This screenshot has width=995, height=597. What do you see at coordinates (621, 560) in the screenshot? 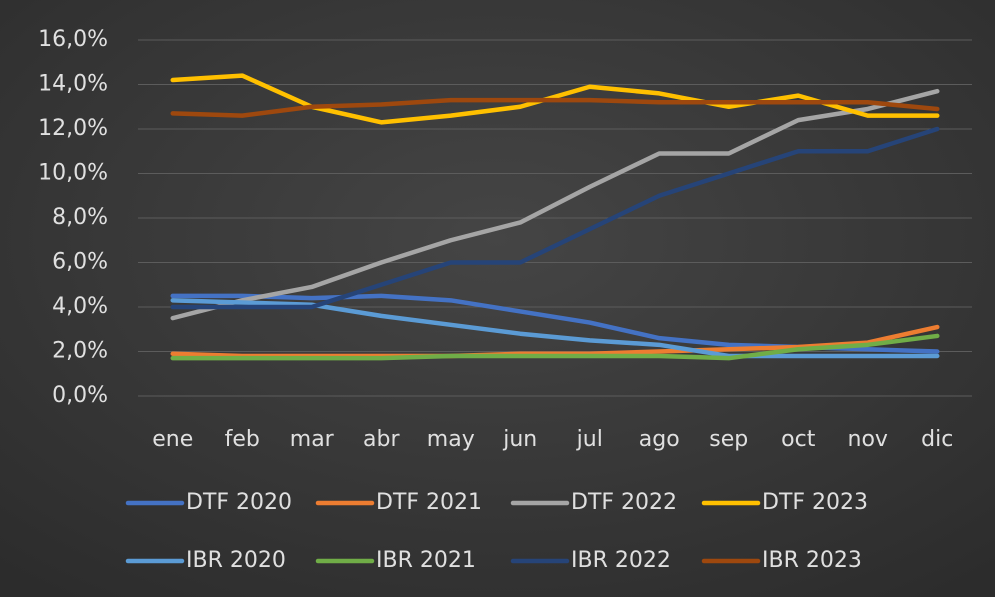
I see `legend-label: IBR 2022` at bounding box center [621, 560].